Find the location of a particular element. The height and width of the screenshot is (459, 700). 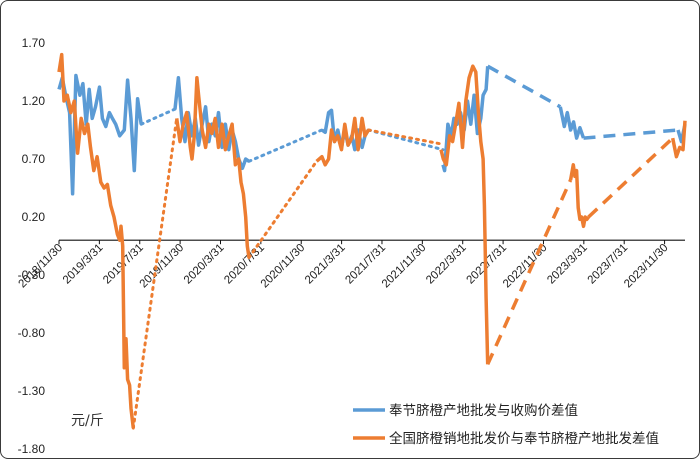

y-tick-label: -1.80 is located at coordinates (32, 449).